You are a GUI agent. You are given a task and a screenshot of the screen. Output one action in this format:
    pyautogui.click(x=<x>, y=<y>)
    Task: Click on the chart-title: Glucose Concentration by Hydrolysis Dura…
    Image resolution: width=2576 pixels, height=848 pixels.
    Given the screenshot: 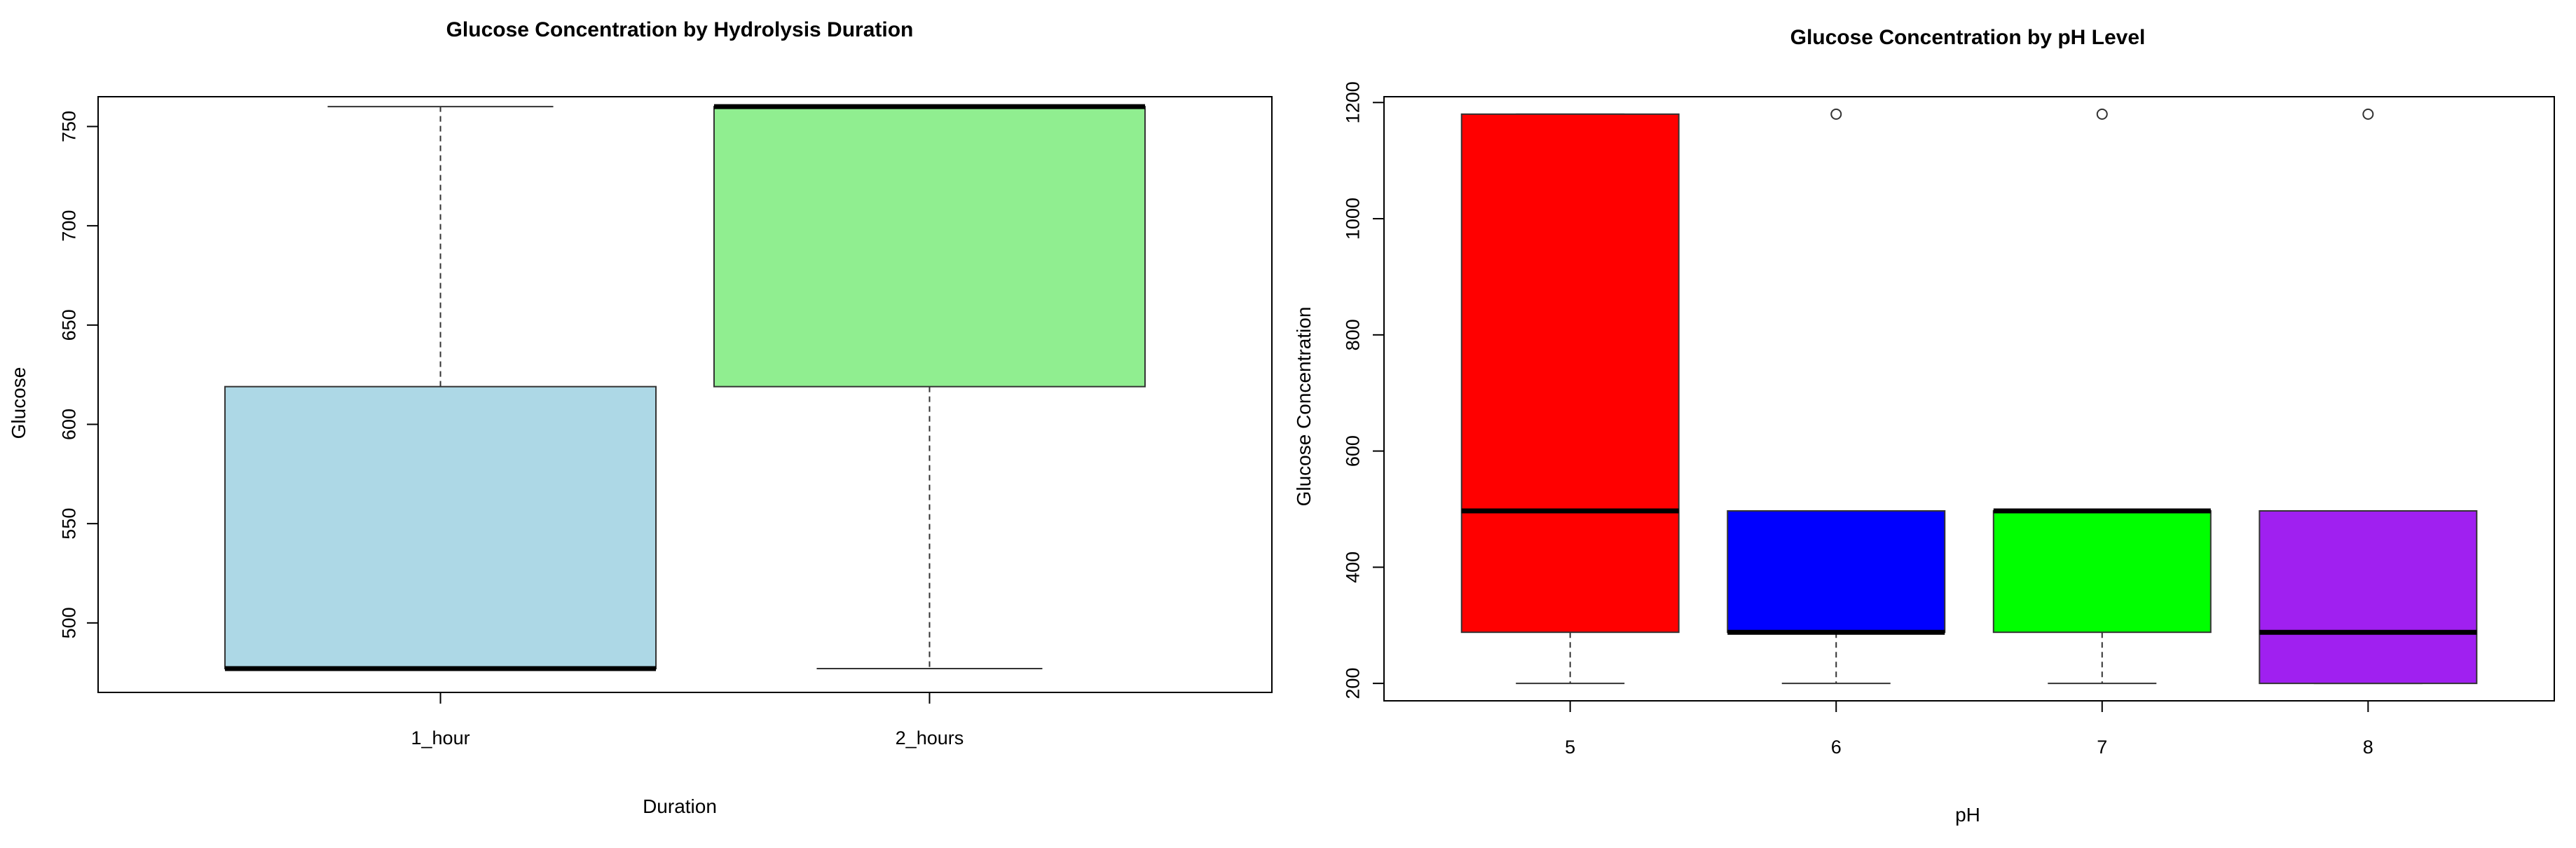 What is the action you would take?
    pyautogui.click(x=680, y=29)
    